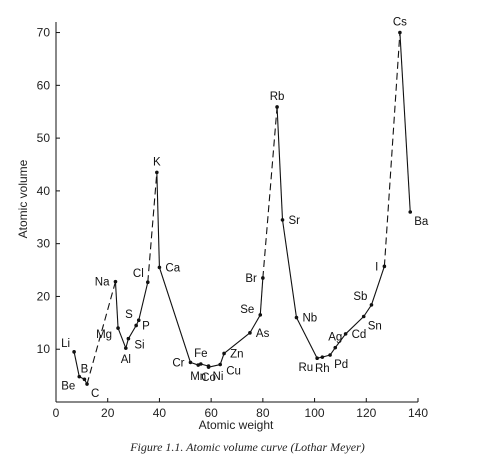 The width and height of the screenshot is (495, 475). Describe the element at coordinates (44, 296) in the screenshot. I see `y-tick-label: 20` at that location.